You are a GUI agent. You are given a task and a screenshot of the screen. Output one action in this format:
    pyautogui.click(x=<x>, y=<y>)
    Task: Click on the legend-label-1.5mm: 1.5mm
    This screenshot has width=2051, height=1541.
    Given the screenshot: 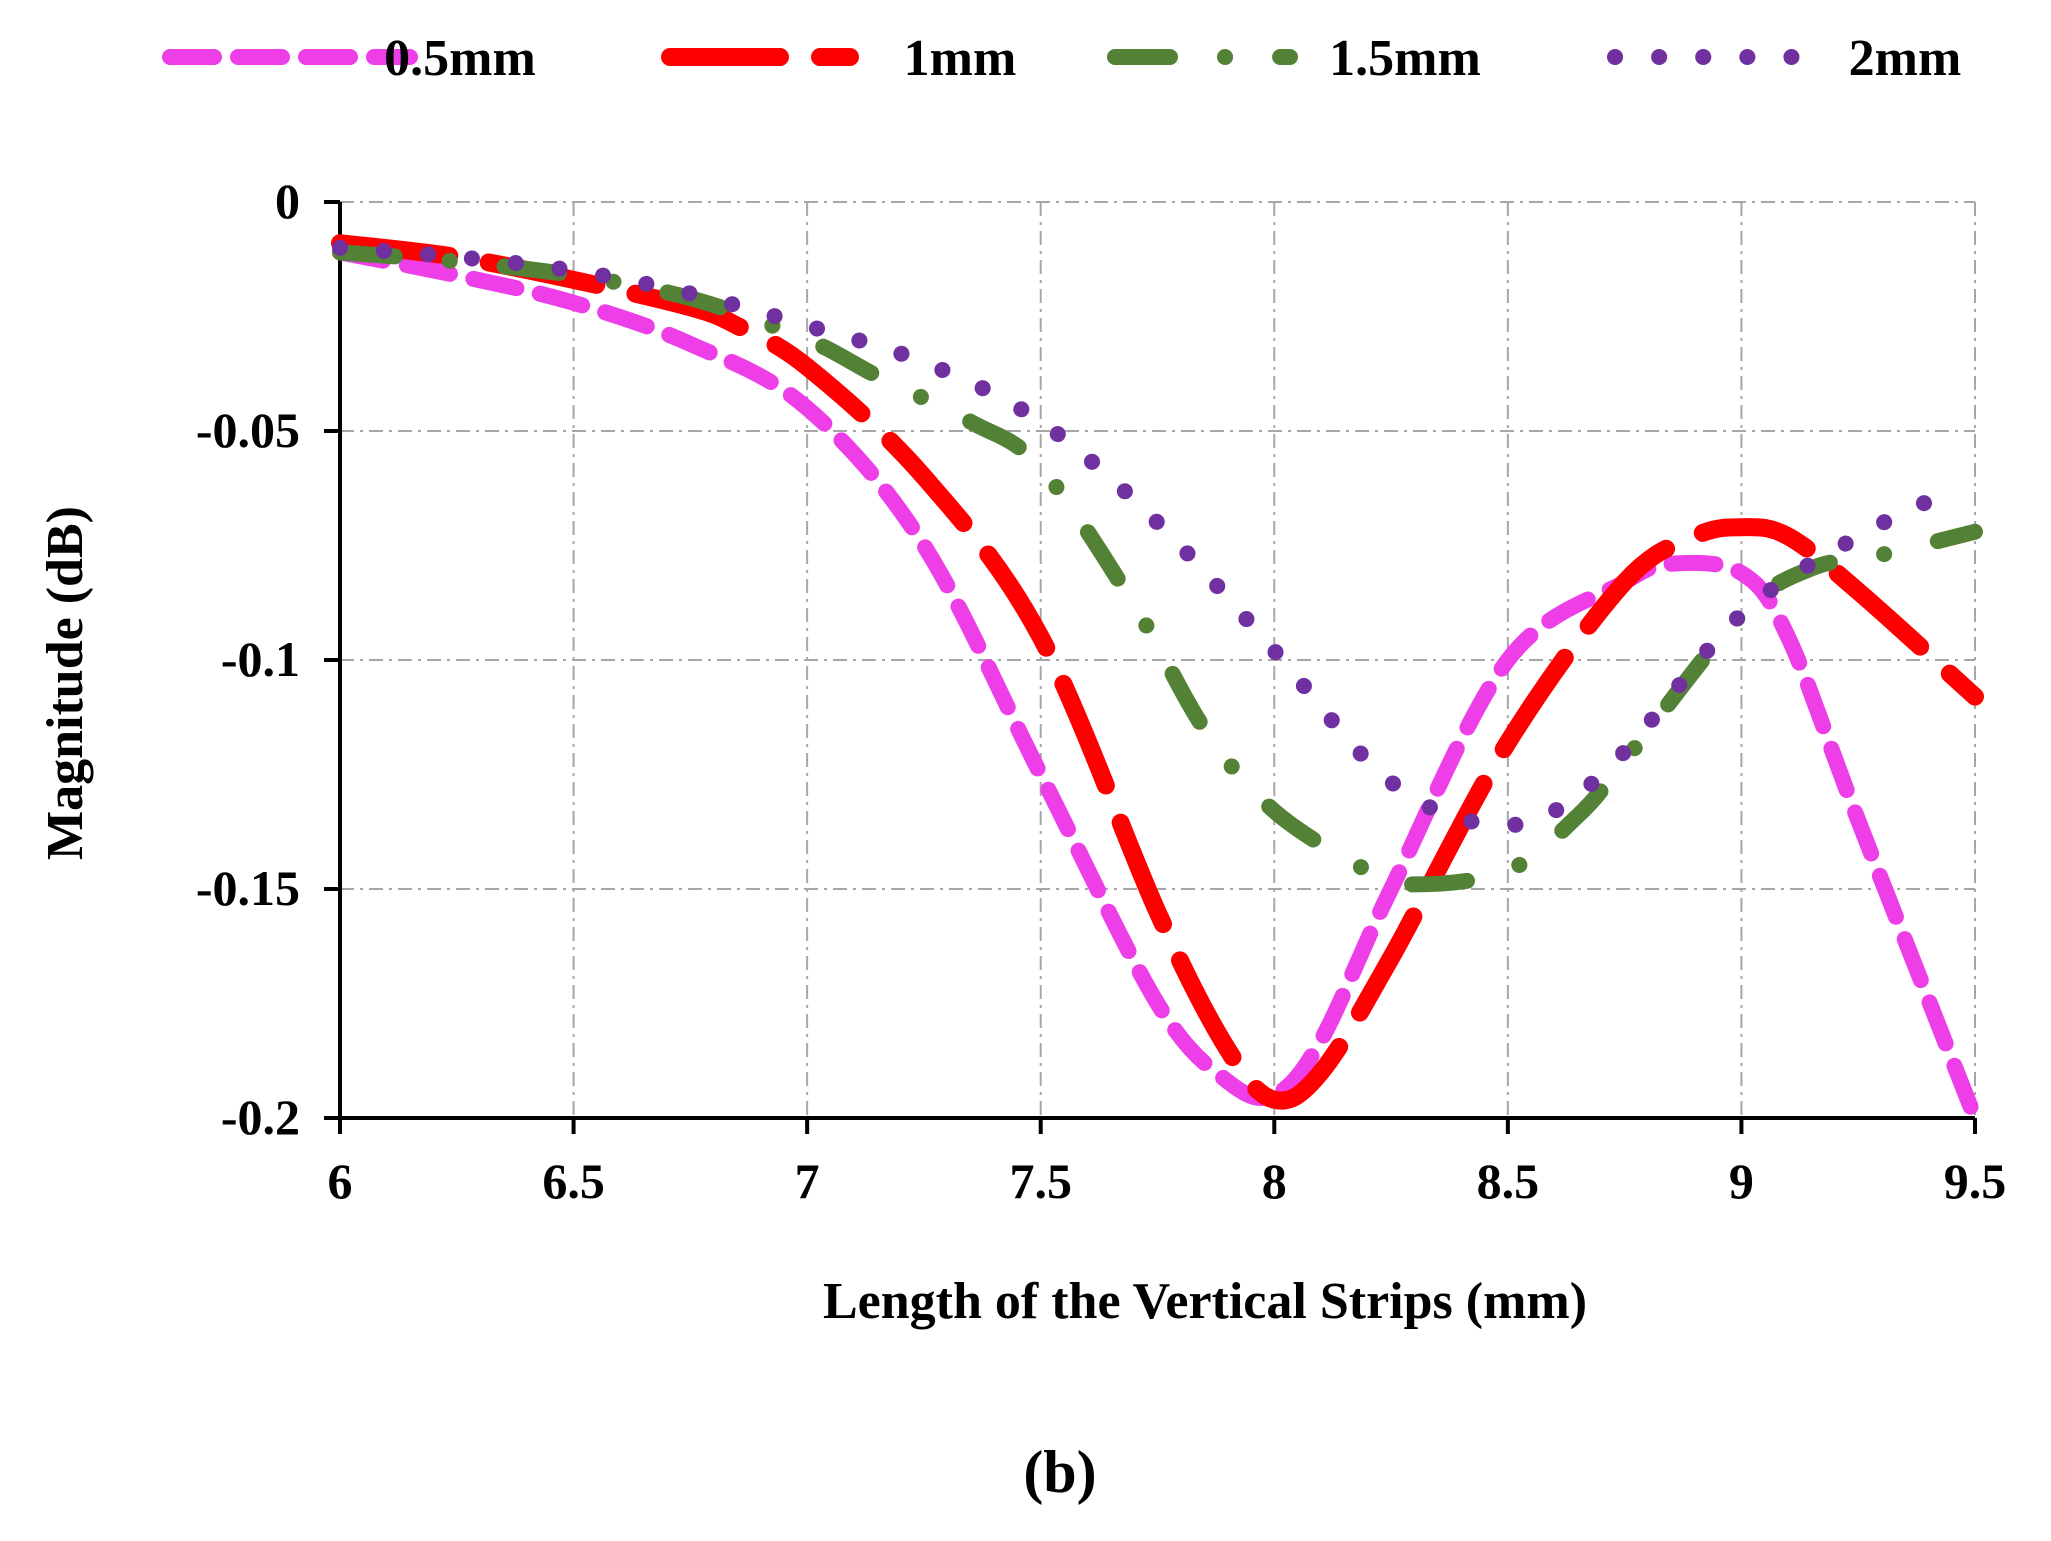 What is the action you would take?
    pyautogui.click(x=1405, y=58)
    